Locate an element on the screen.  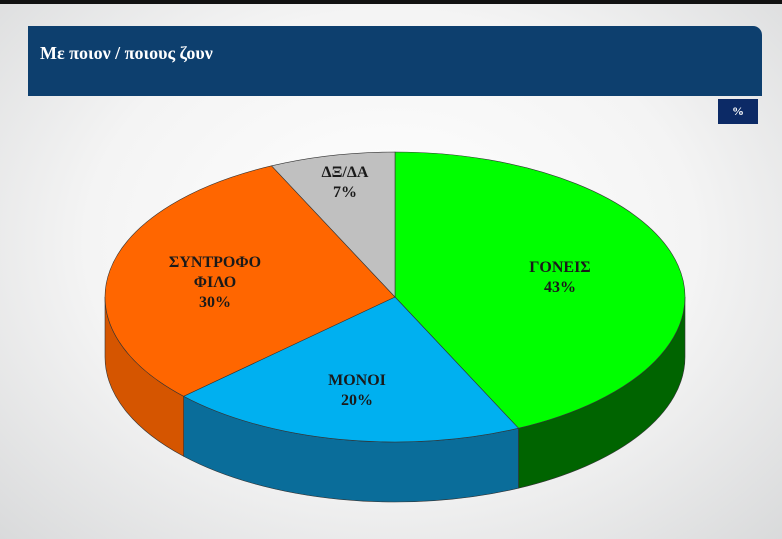
title-banner: Με ποιον / ποιους ζουν is located at coordinates (395, 61).